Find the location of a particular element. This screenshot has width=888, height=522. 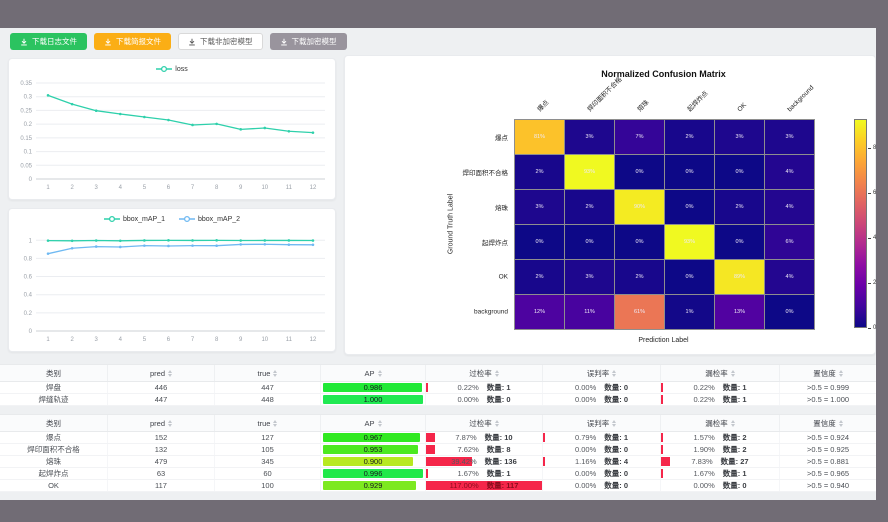

legend-item-bbox_mAP_2: bbox_mAP_2 is located at coordinates (209, 219).